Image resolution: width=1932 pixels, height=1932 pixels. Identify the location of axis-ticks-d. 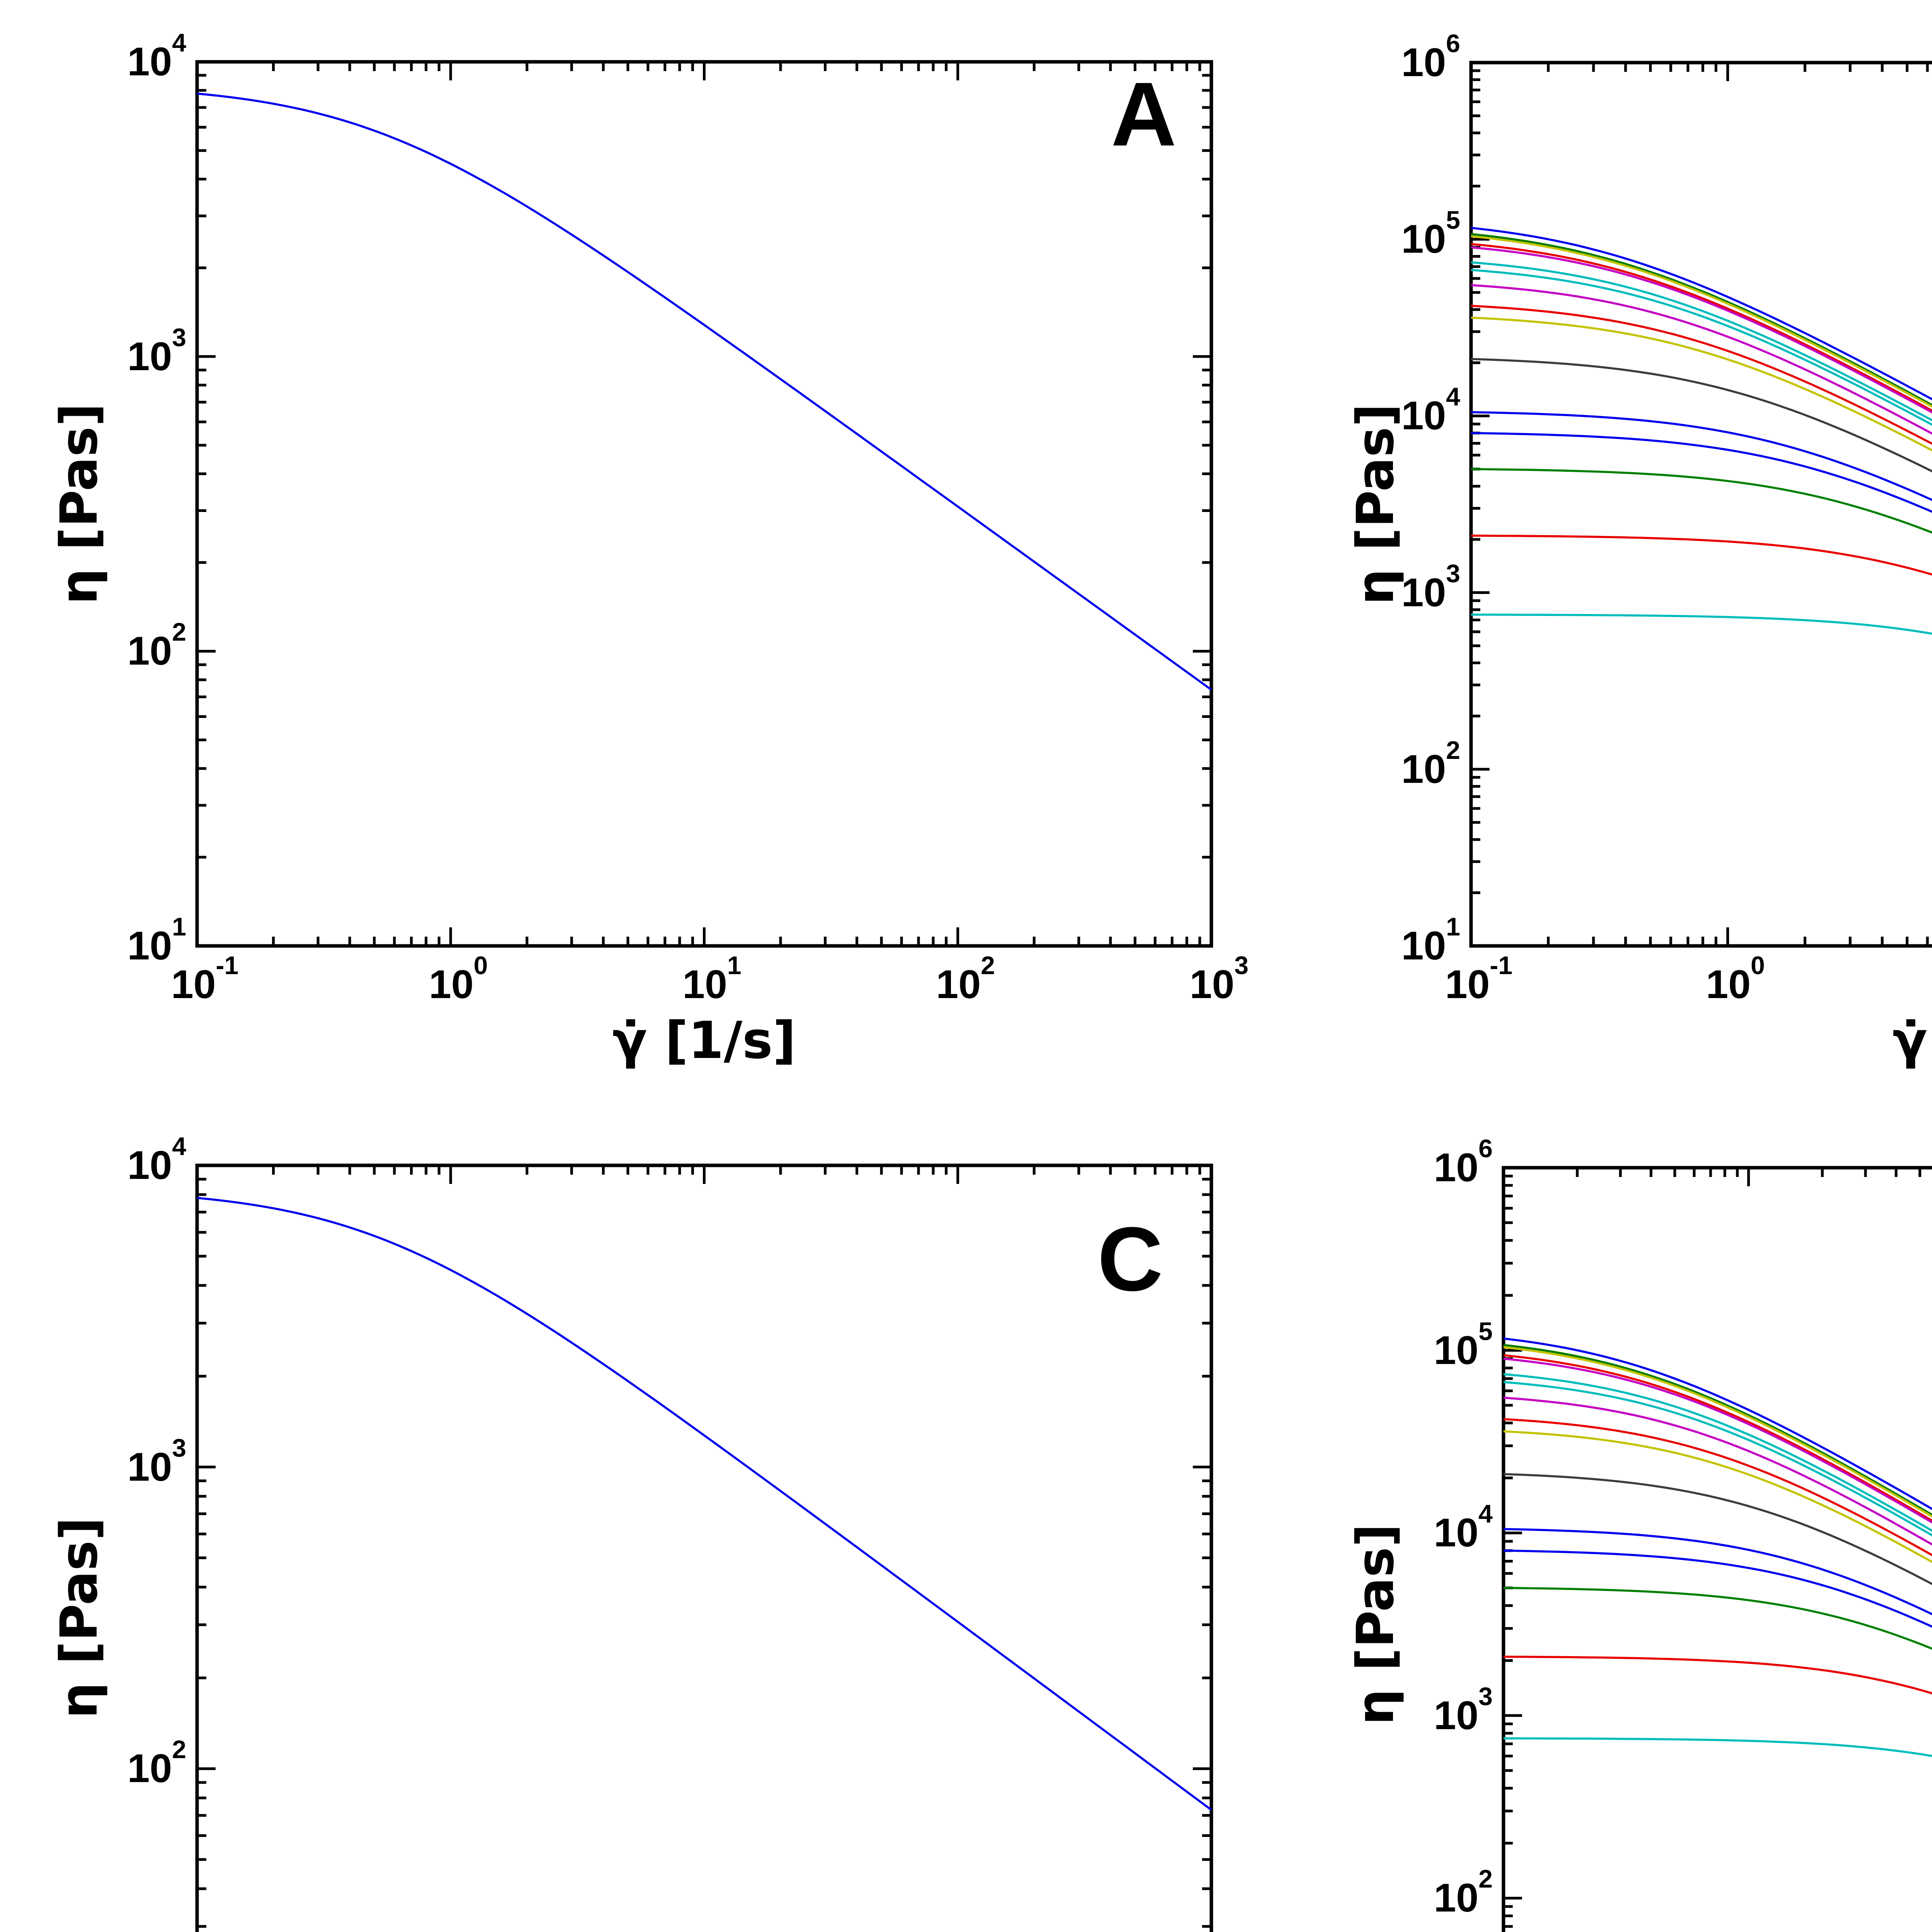
(1712, 1547).